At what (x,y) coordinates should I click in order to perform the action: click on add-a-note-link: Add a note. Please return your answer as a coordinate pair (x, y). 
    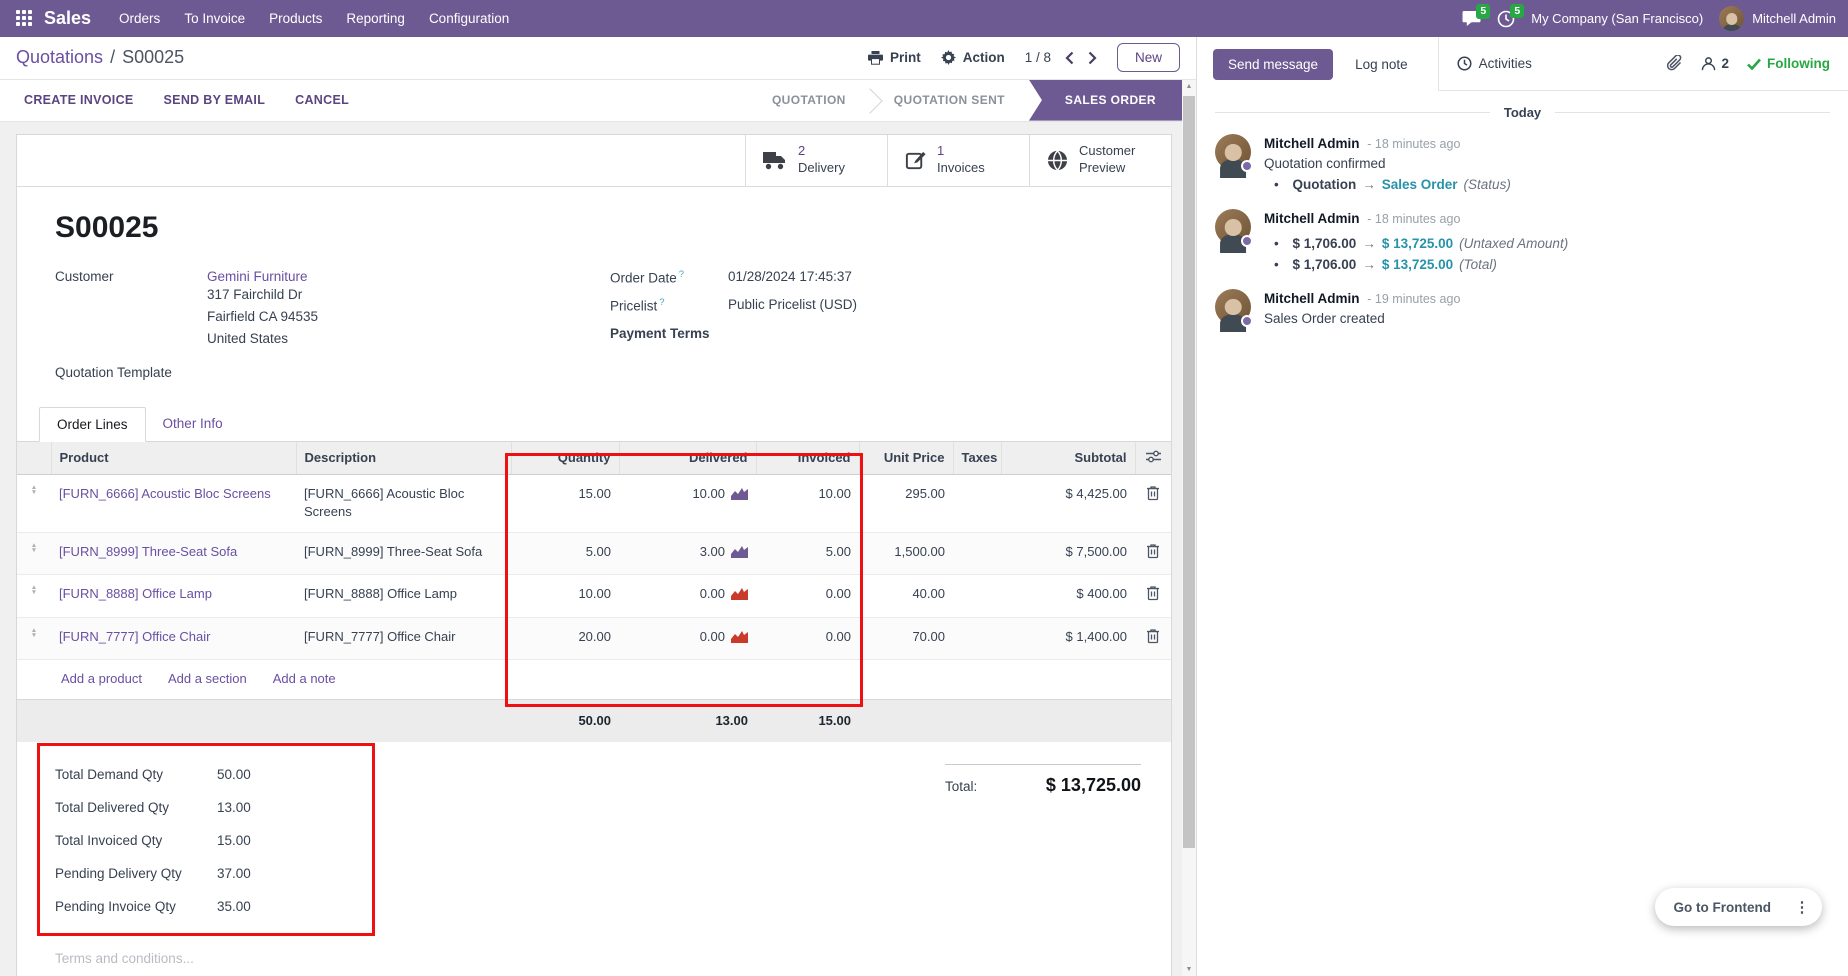
    Looking at the image, I should click on (304, 679).